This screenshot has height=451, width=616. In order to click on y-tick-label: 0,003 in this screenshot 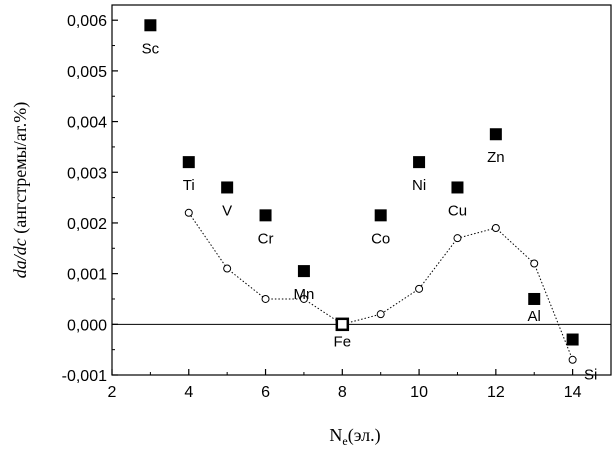, I will do `click(87, 173)`.